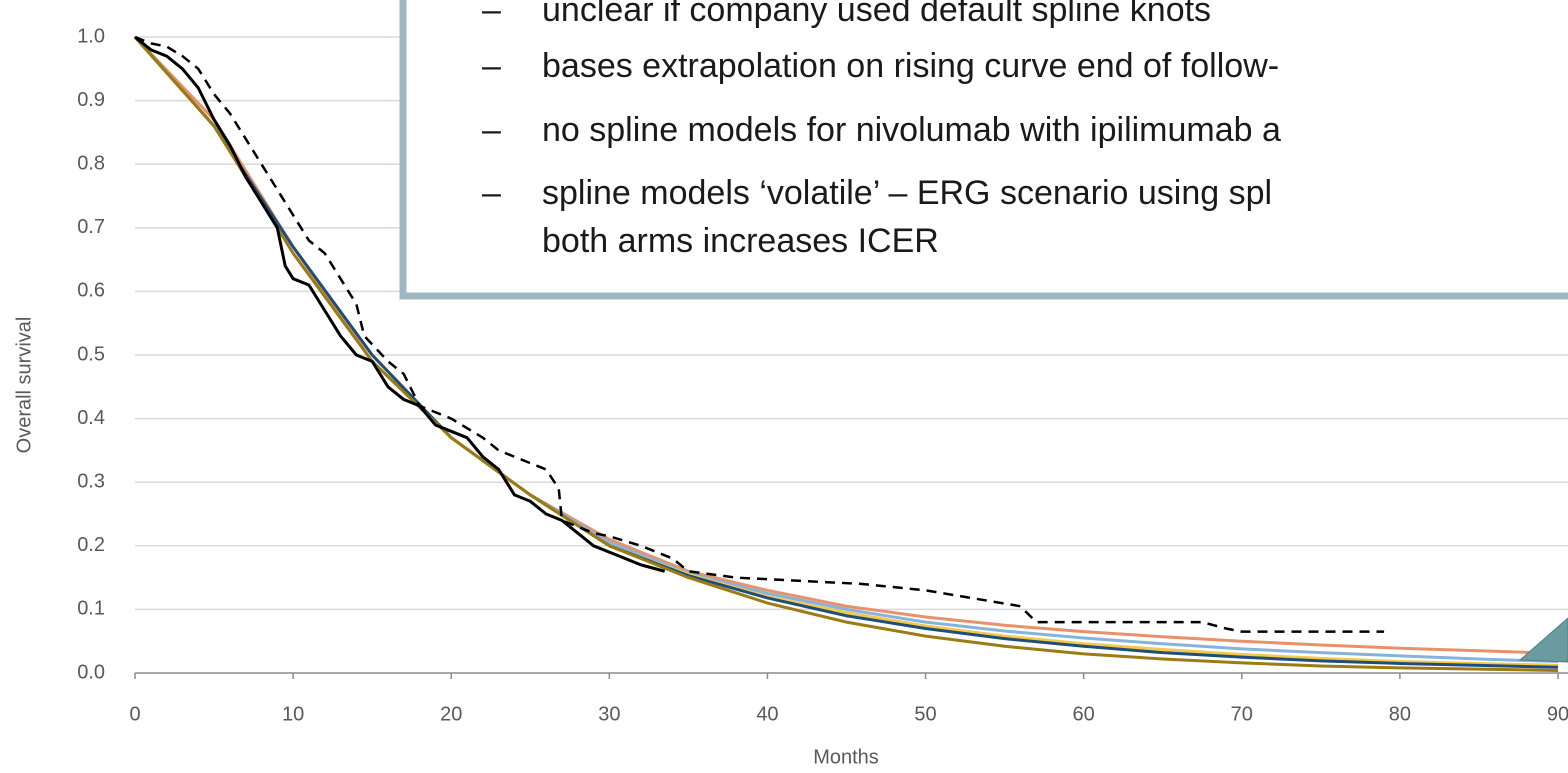 The width and height of the screenshot is (1568, 773). What do you see at coordinates (91, 609) in the screenshot?
I see `y-tick-label: 0.1` at bounding box center [91, 609].